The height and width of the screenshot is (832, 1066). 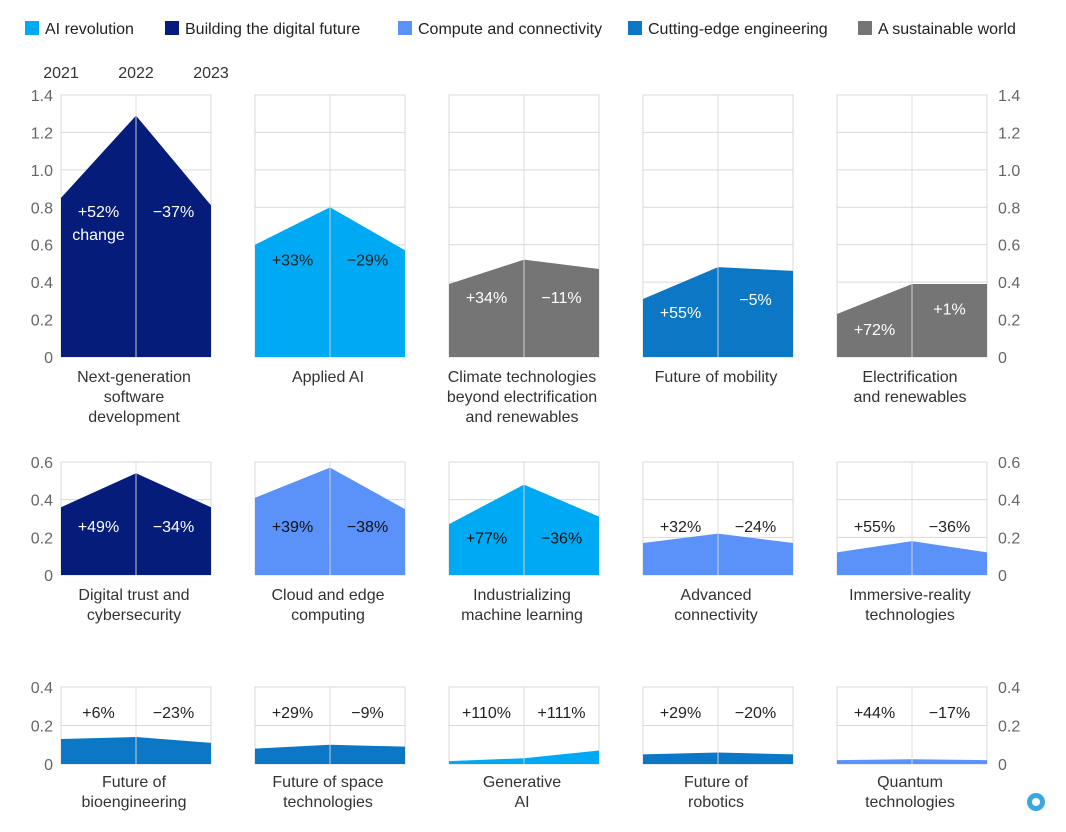 What do you see at coordinates (136, 748) in the screenshot?
I see `panel: +6% −23% Future of bioengineering` at bounding box center [136, 748].